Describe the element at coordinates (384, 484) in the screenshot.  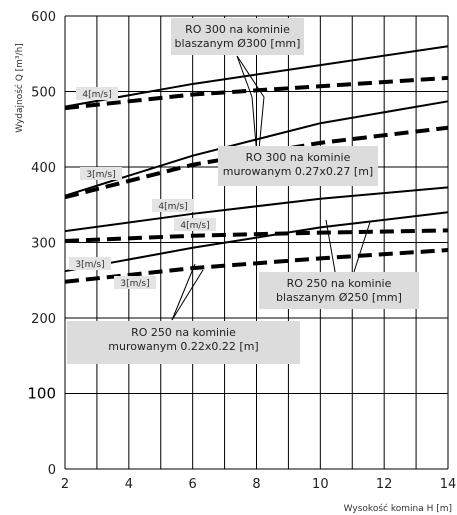
I see `x-tick-label: 12` at that location.